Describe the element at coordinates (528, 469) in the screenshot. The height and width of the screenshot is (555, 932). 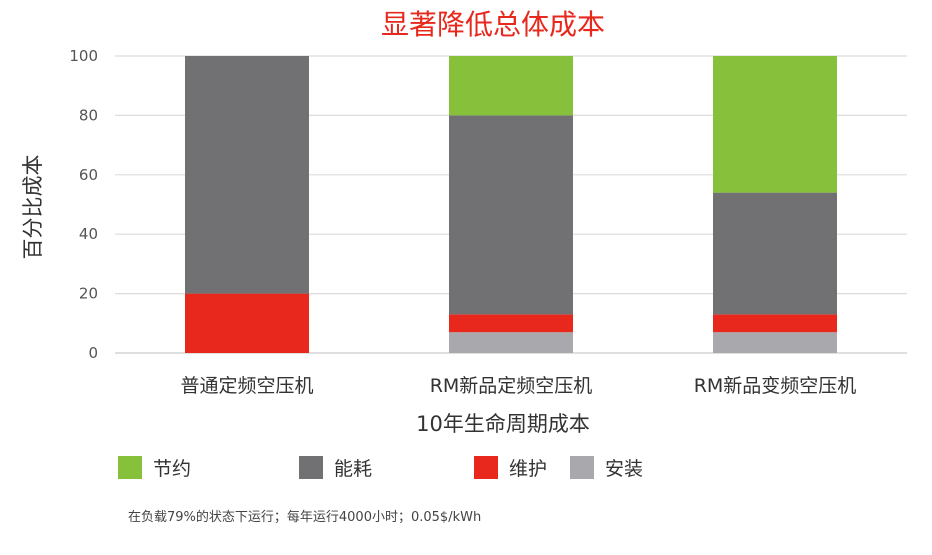
I see `legend-label: 维护` at that location.